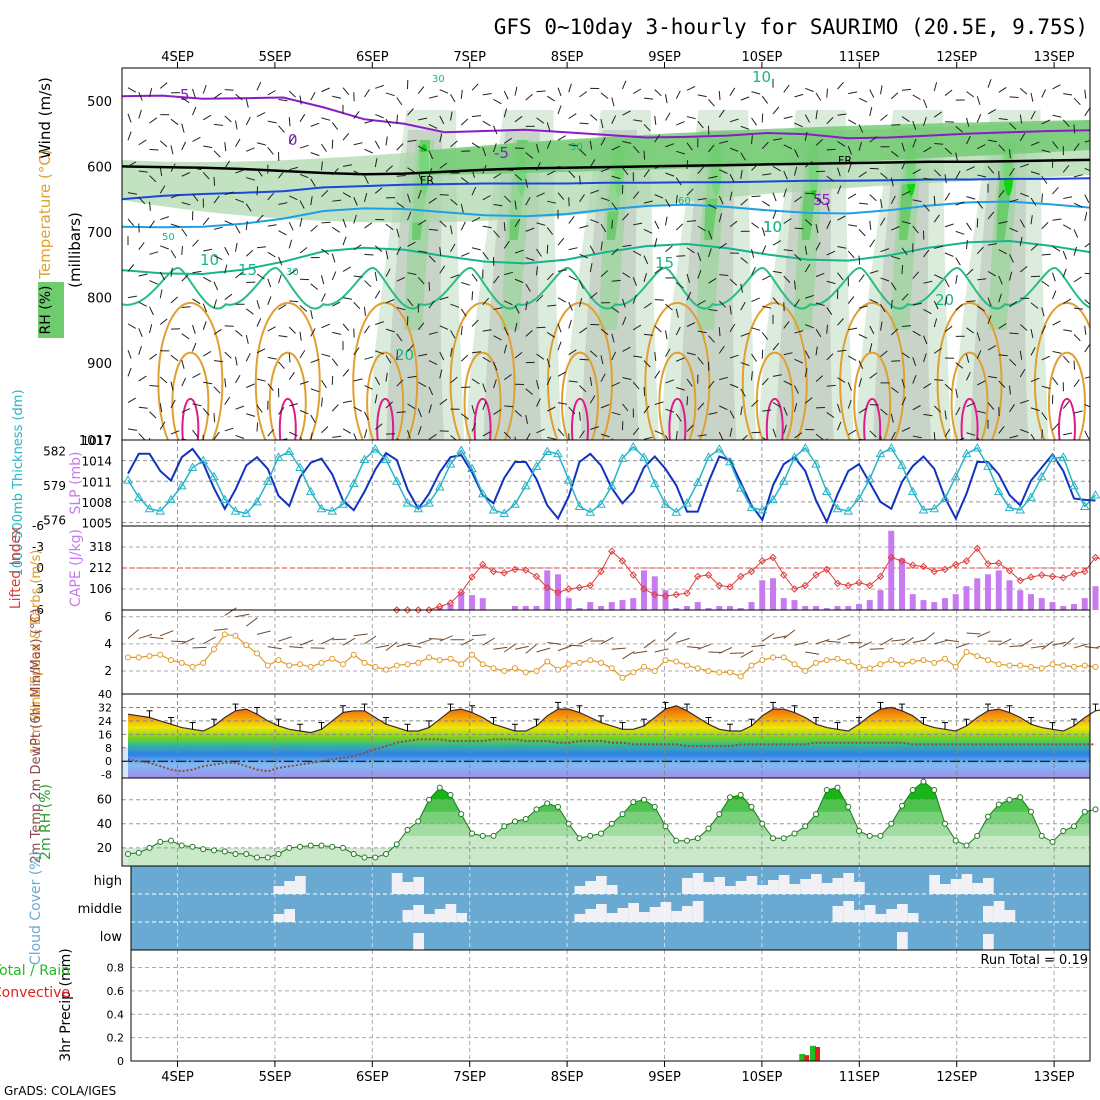 The image size is (1100, 1100). Describe the element at coordinates (18, 482) in the screenshot. I see `thickness-axis-title: 1000-500mb Thickness (dm)` at that location.